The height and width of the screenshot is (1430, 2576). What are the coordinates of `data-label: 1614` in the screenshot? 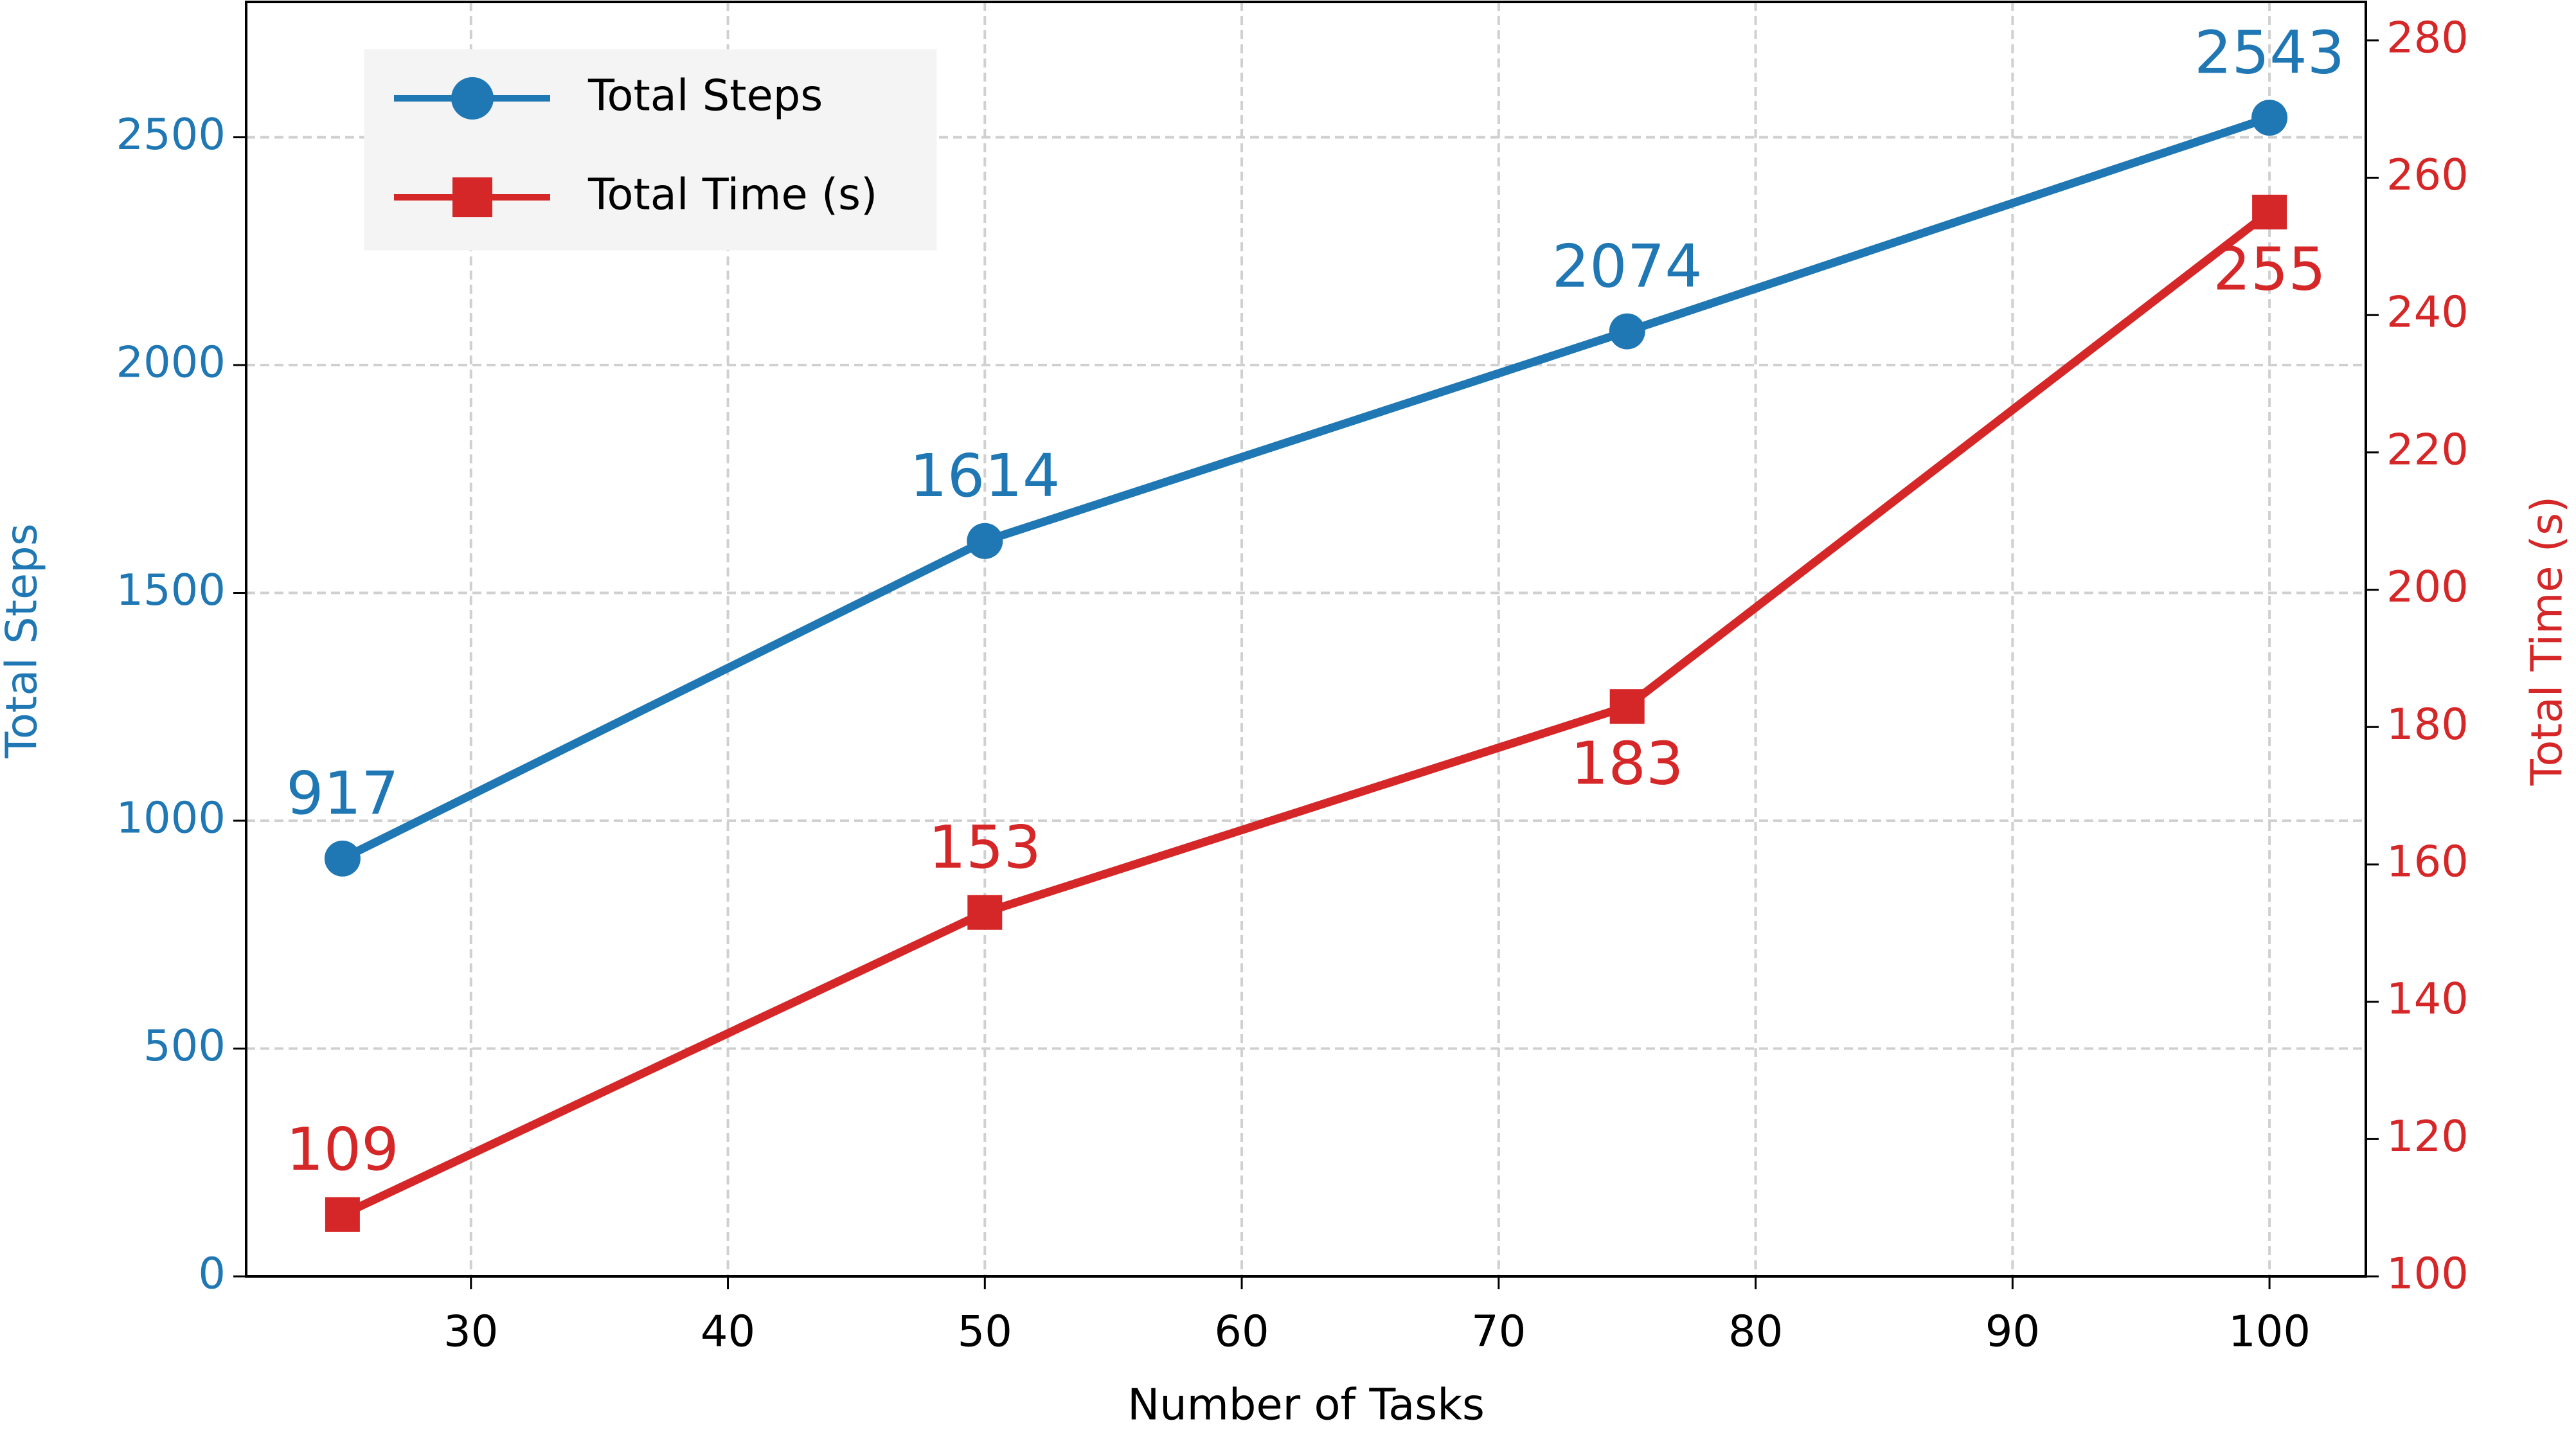 It's located at (984, 476).